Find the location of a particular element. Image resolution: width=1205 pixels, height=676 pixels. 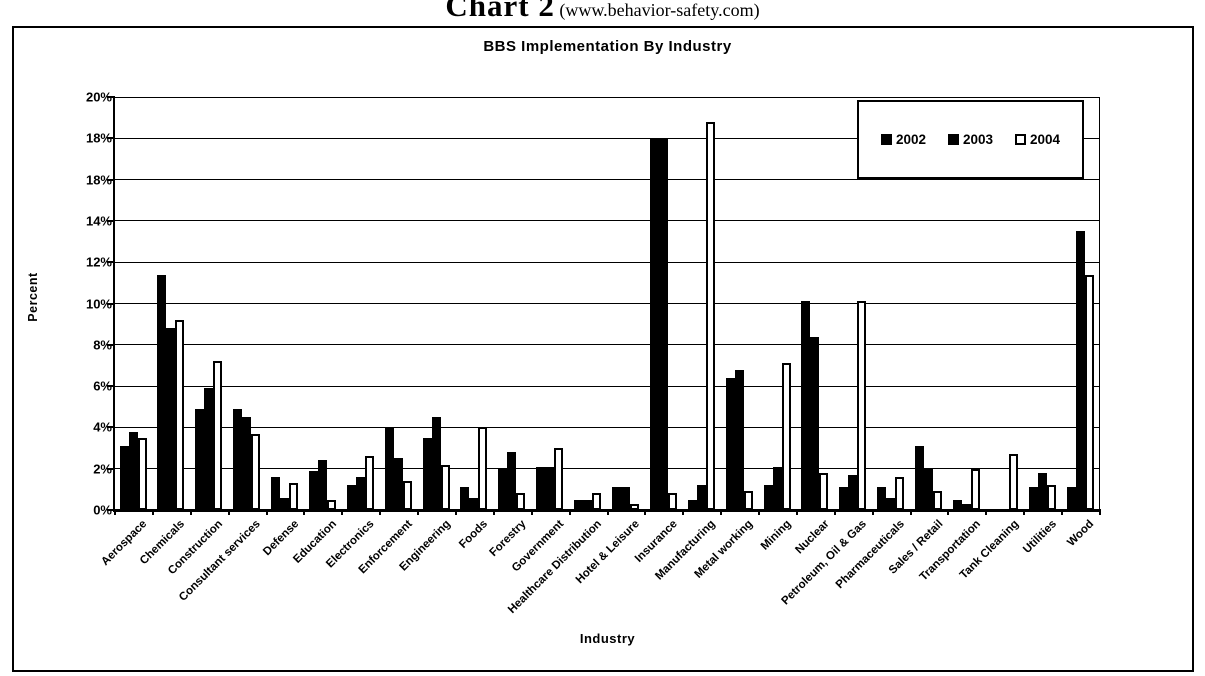

bar-2004-wood is located at coordinates (1089, 392).